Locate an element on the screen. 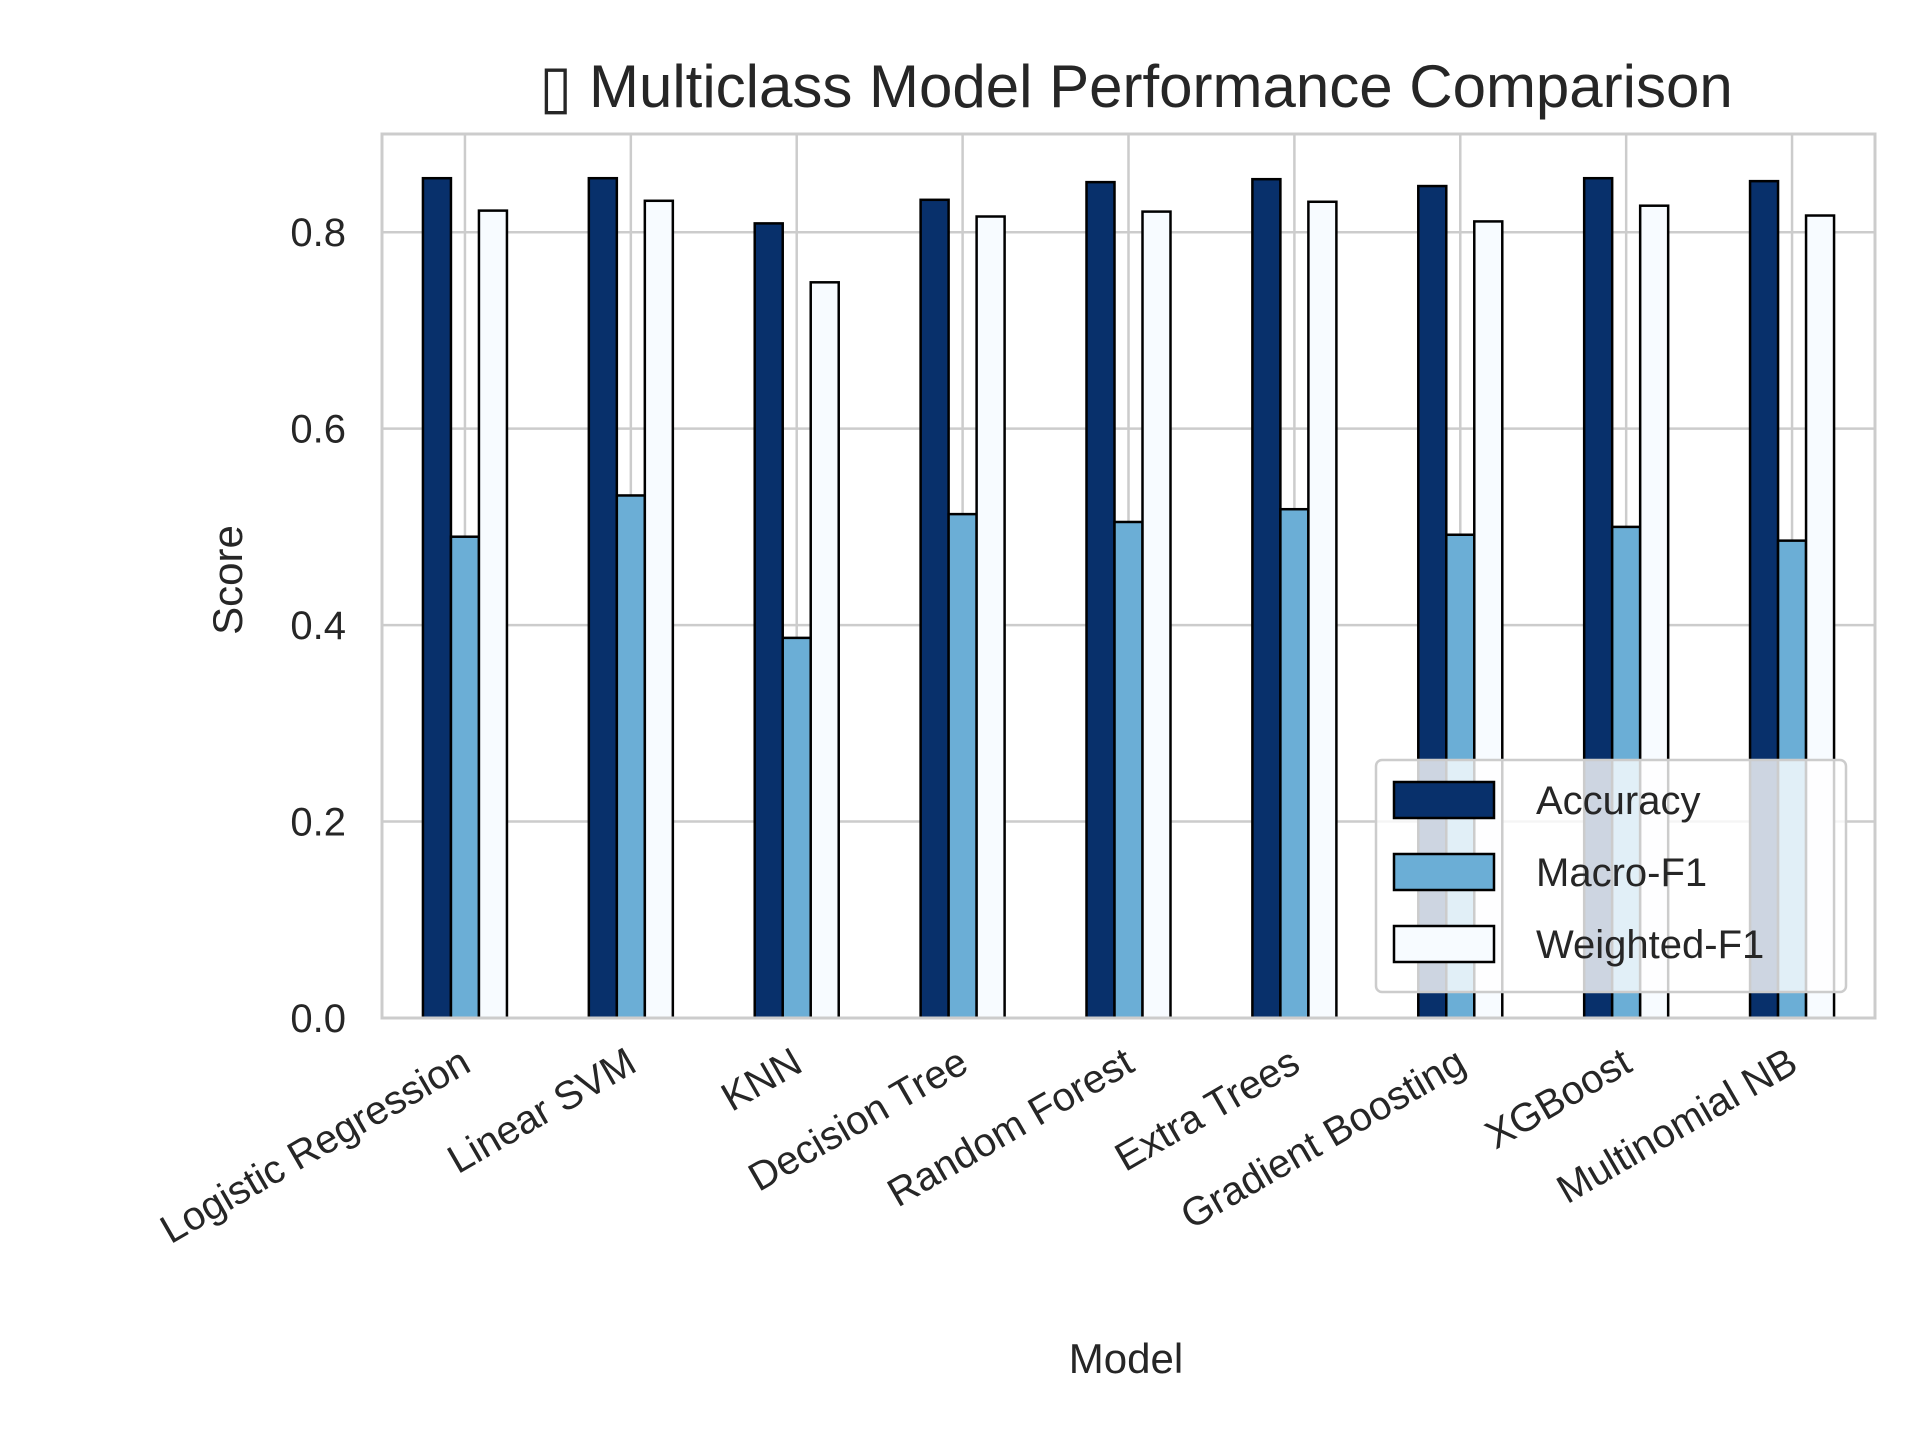  y-tick-label: 0.0 is located at coordinates (318, 1019).